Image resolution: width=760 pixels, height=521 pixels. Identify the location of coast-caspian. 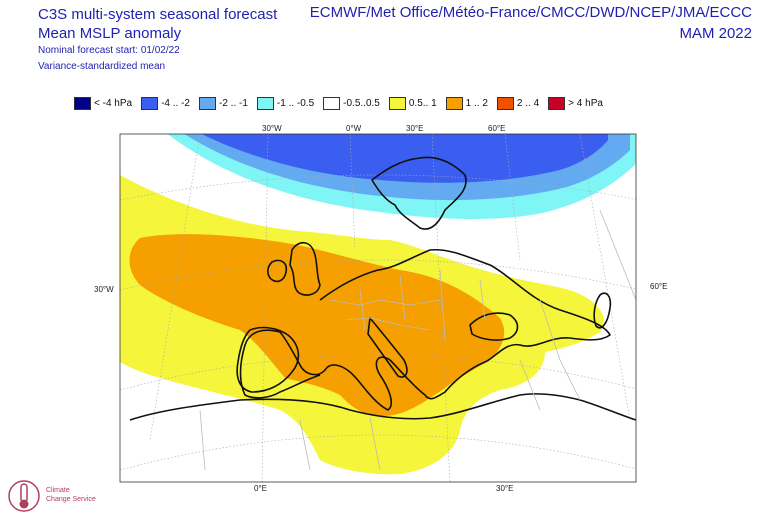
(602, 310).